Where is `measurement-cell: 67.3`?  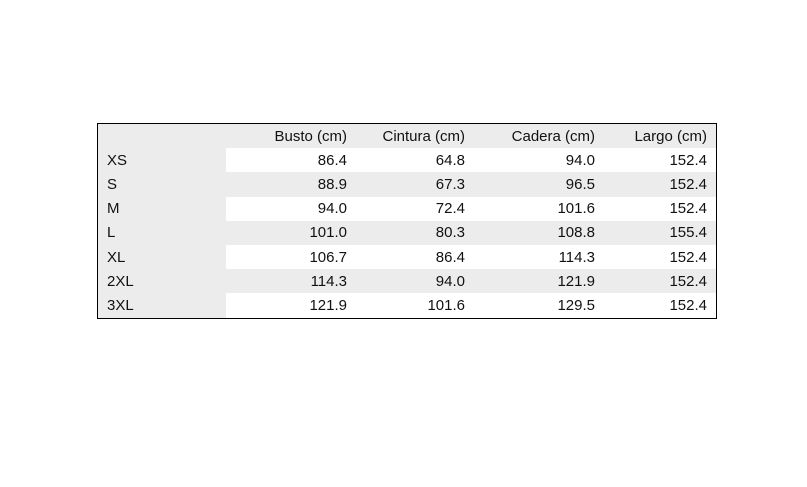
measurement-cell: 67.3 is located at coordinates (415, 184).